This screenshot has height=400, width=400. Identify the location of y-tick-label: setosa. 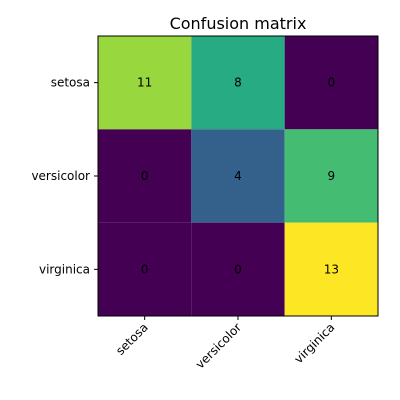
(70, 83).